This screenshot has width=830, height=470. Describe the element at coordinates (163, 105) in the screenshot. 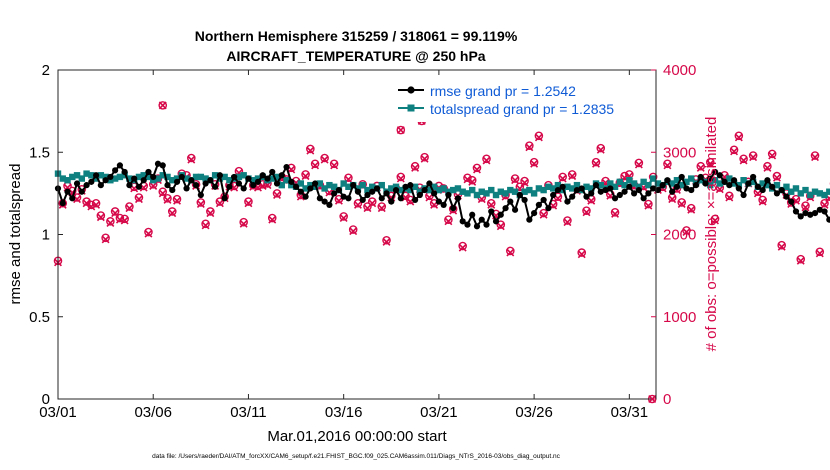

I see `obs-spike-possible` at that location.